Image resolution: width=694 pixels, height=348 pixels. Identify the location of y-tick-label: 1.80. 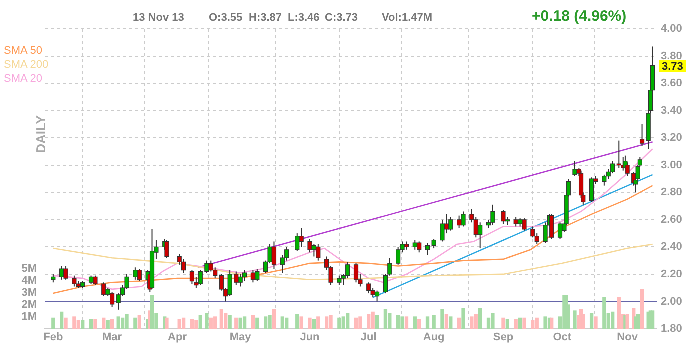
(671, 329).